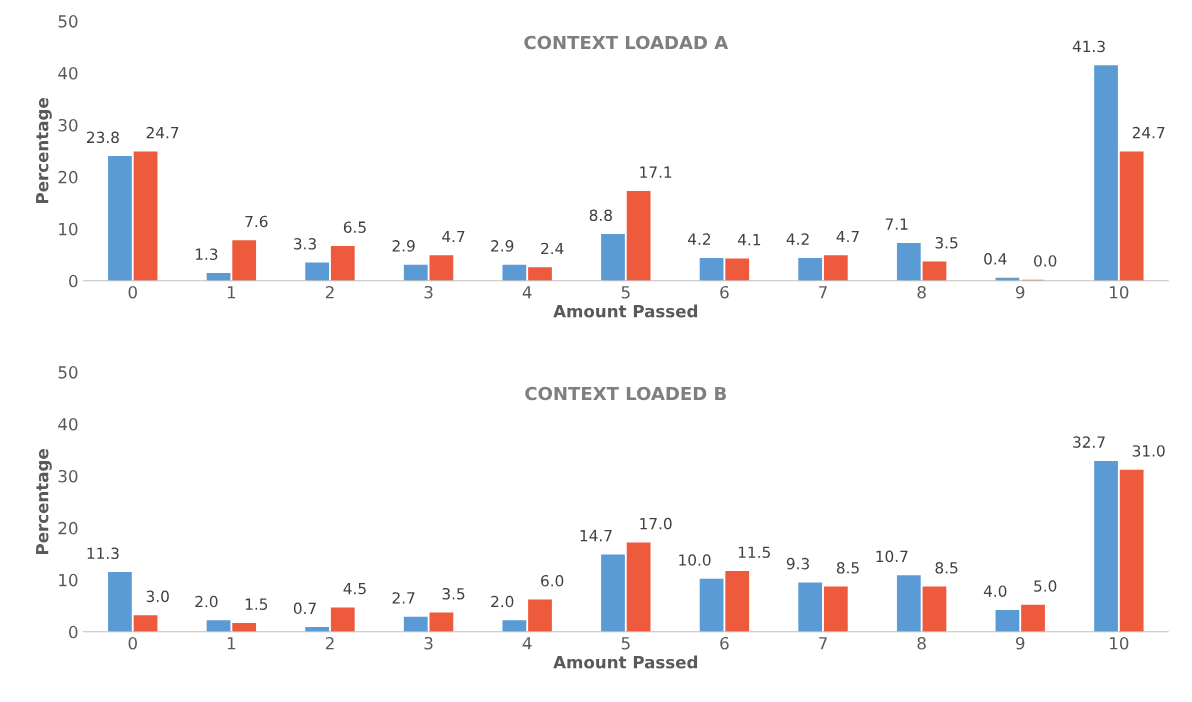 The image size is (1192, 702). Describe the element at coordinates (305, 244) in the screenshot. I see `data-label: 3.3` at that location.